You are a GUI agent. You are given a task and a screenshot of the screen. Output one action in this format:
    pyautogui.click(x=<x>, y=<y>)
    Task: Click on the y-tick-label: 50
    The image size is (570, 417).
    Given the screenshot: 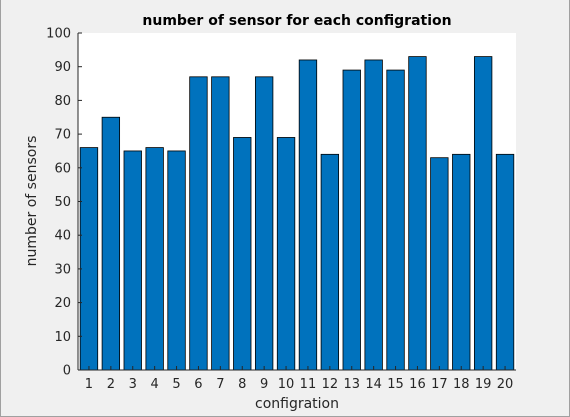 What is the action you would take?
    pyautogui.click(x=62, y=202)
    